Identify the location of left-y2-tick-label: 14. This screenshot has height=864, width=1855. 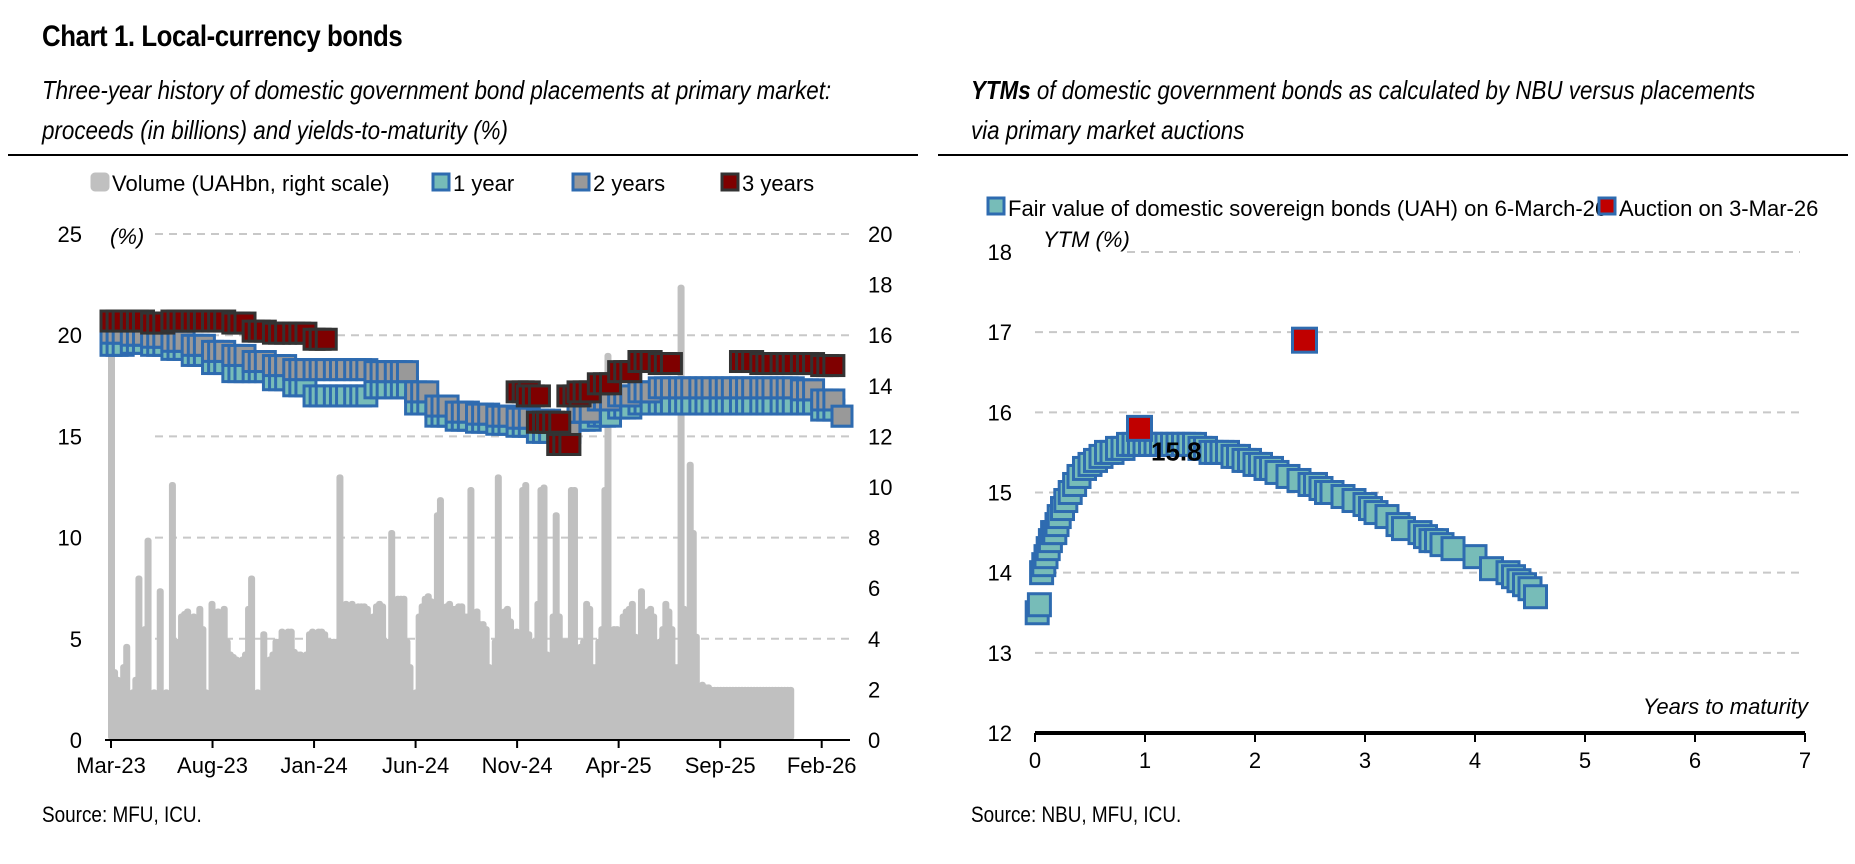
(880, 386).